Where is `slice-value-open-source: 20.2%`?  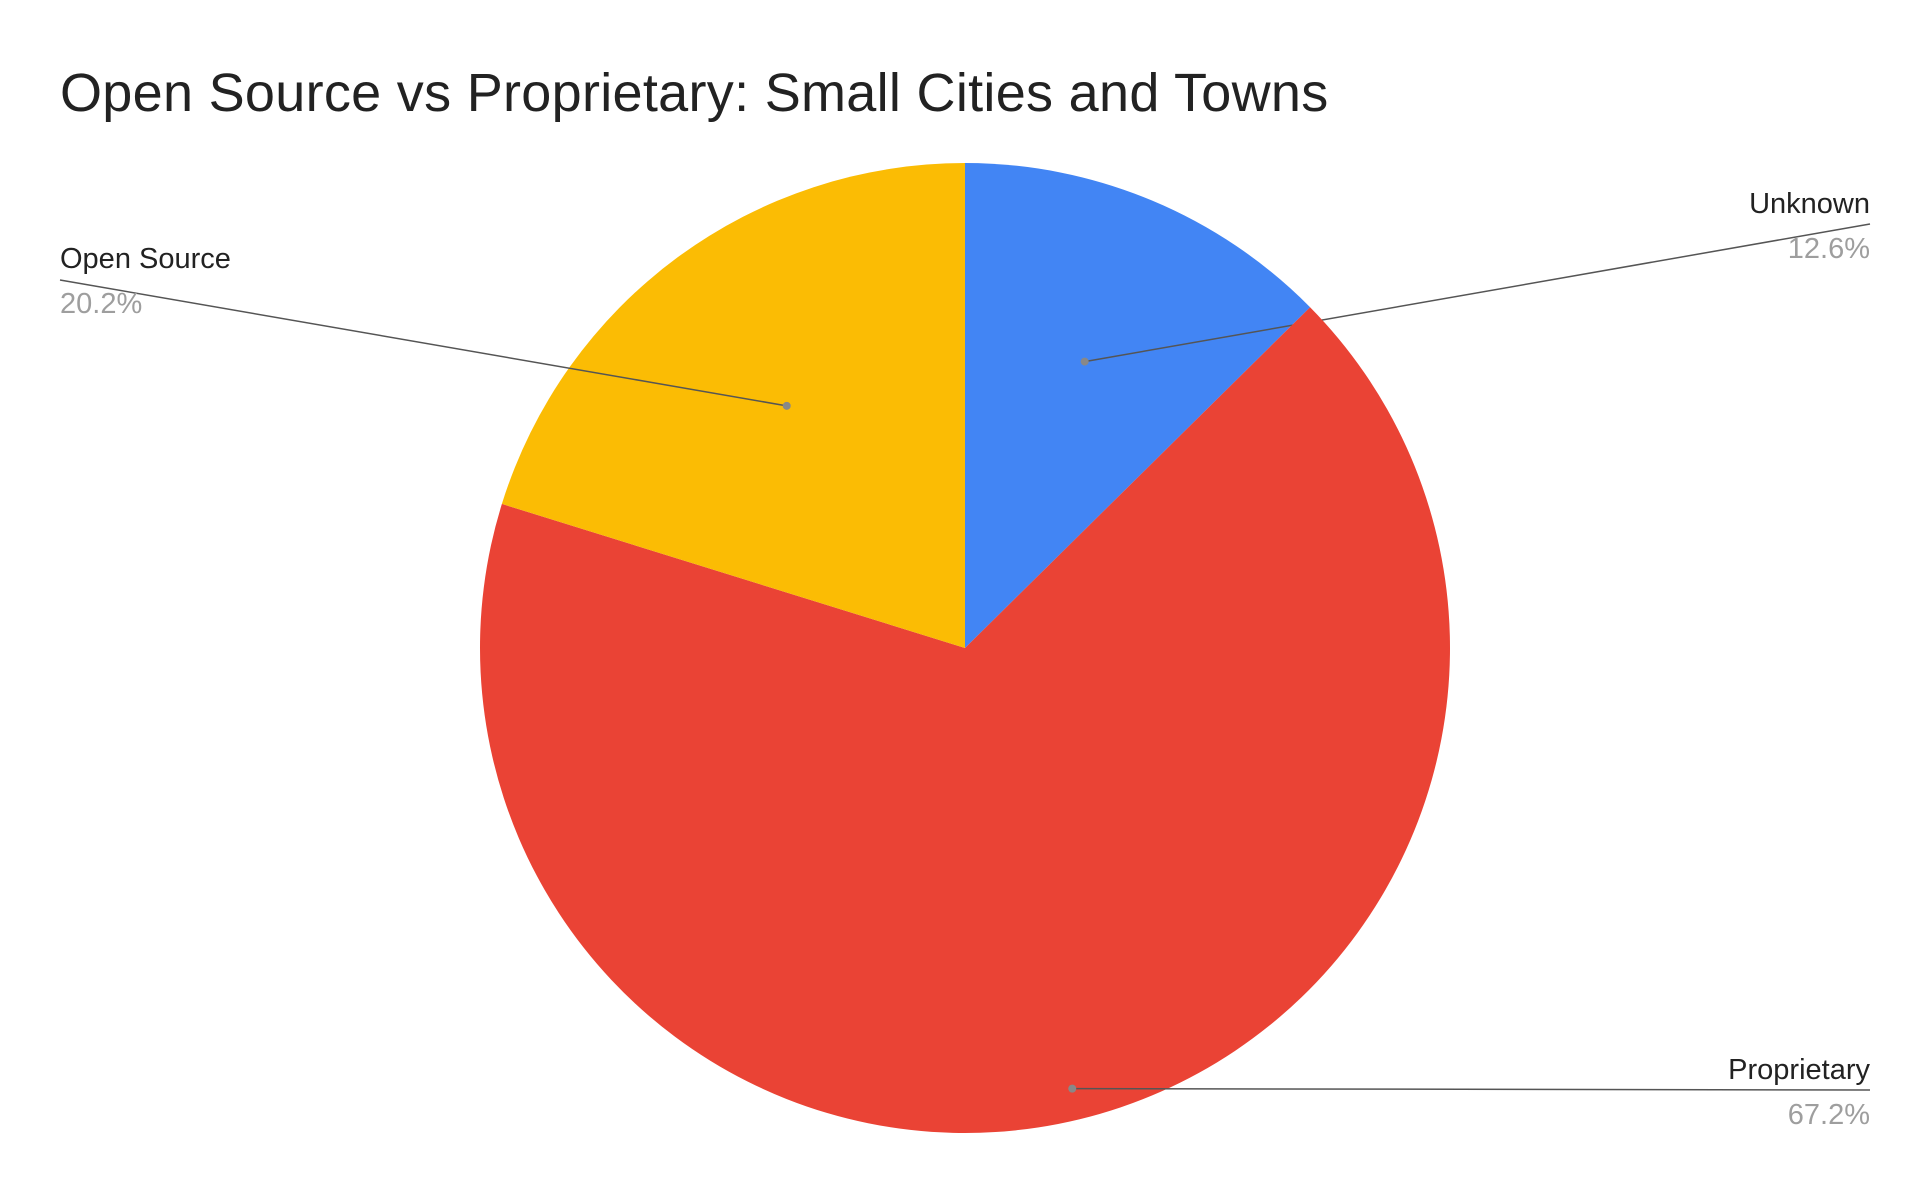 slice-value-open-source: 20.2% is located at coordinates (101, 304).